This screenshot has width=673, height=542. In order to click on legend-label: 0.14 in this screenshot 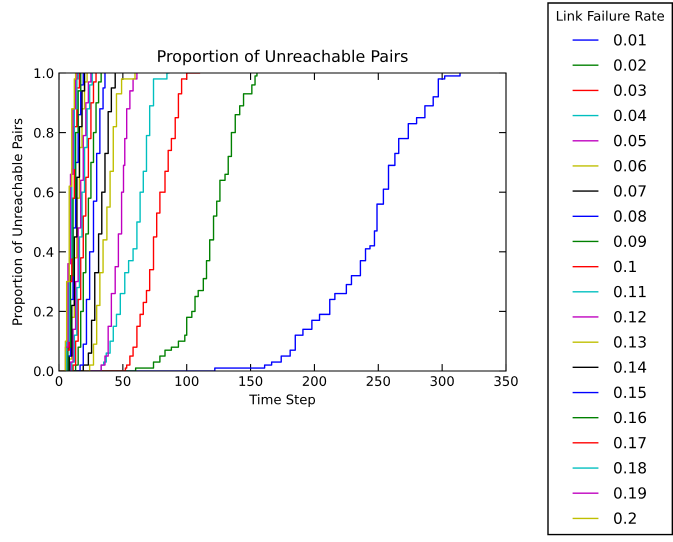, I will do `click(630, 367)`.